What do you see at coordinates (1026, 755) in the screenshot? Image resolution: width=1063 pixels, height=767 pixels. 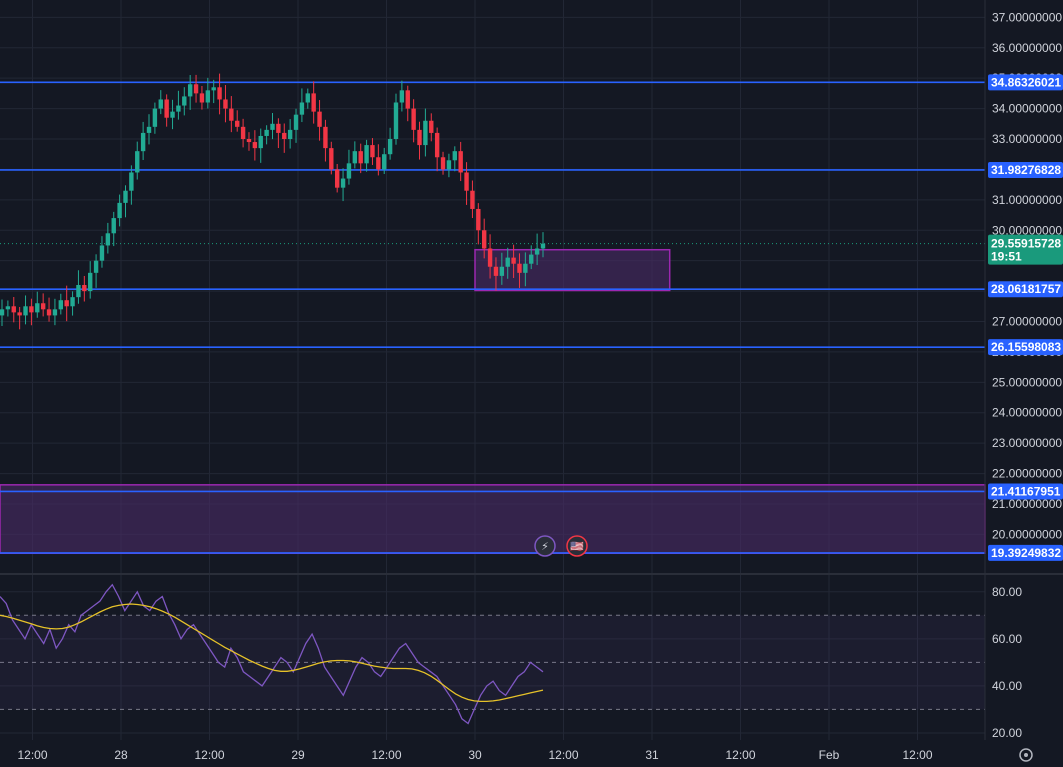 I see `gear-icon` at bounding box center [1026, 755].